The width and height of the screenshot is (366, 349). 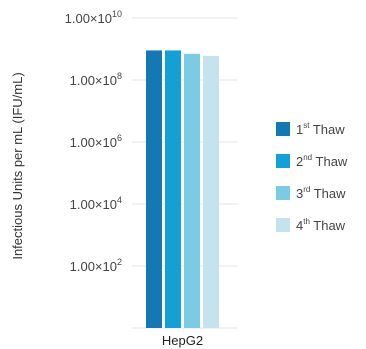 I want to click on legend-label: 1st Thaw, so click(x=320, y=129).